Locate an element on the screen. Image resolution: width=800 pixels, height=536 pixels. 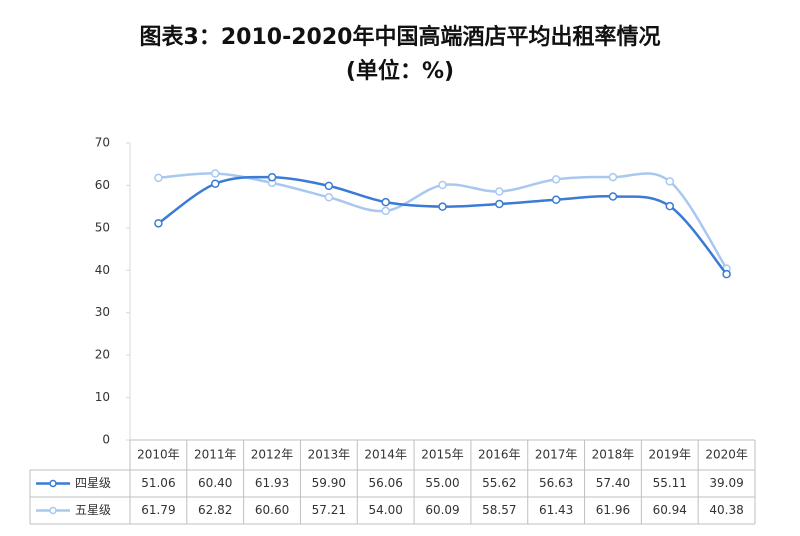
table-value: 61.43 is located at coordinates (556, 510).